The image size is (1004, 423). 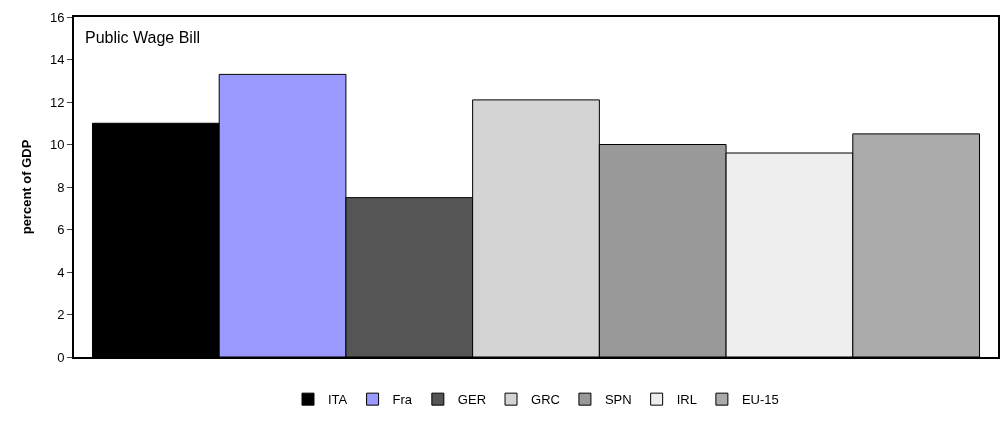 I want to click on legend-label: GER, so click(x=472, y=400).